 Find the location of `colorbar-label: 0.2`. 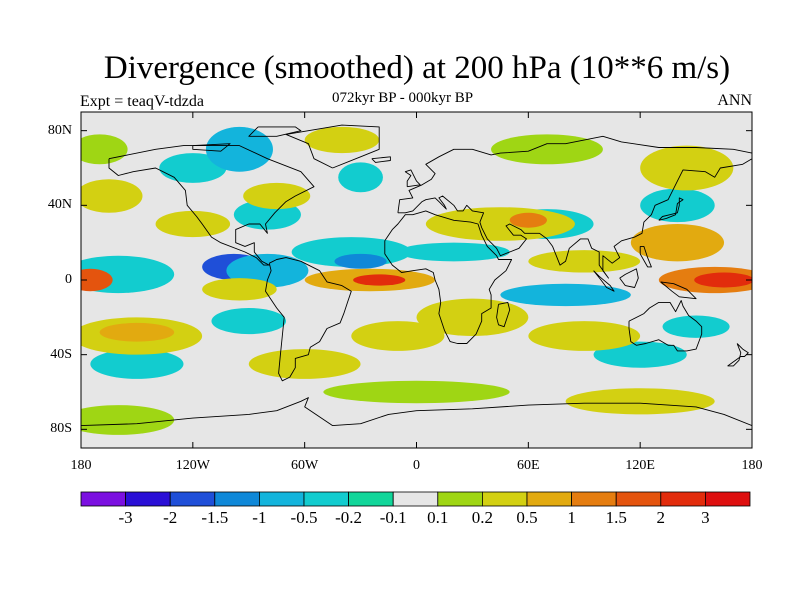

colorbar-label: 0.2 is located at coordinates (482, 517).